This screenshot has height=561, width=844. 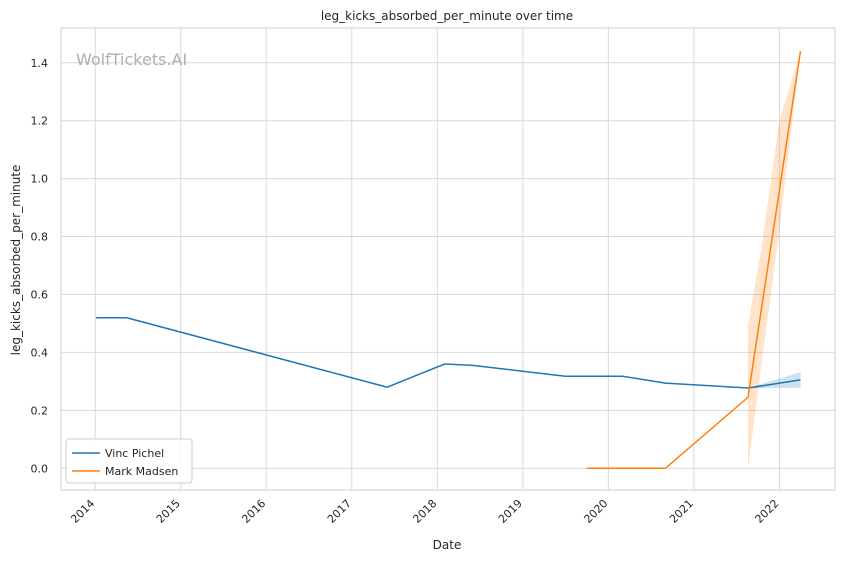 I want to click on y-axis-label: leg_kicks_absorbed_per_minute, so click(x=16, y=260).